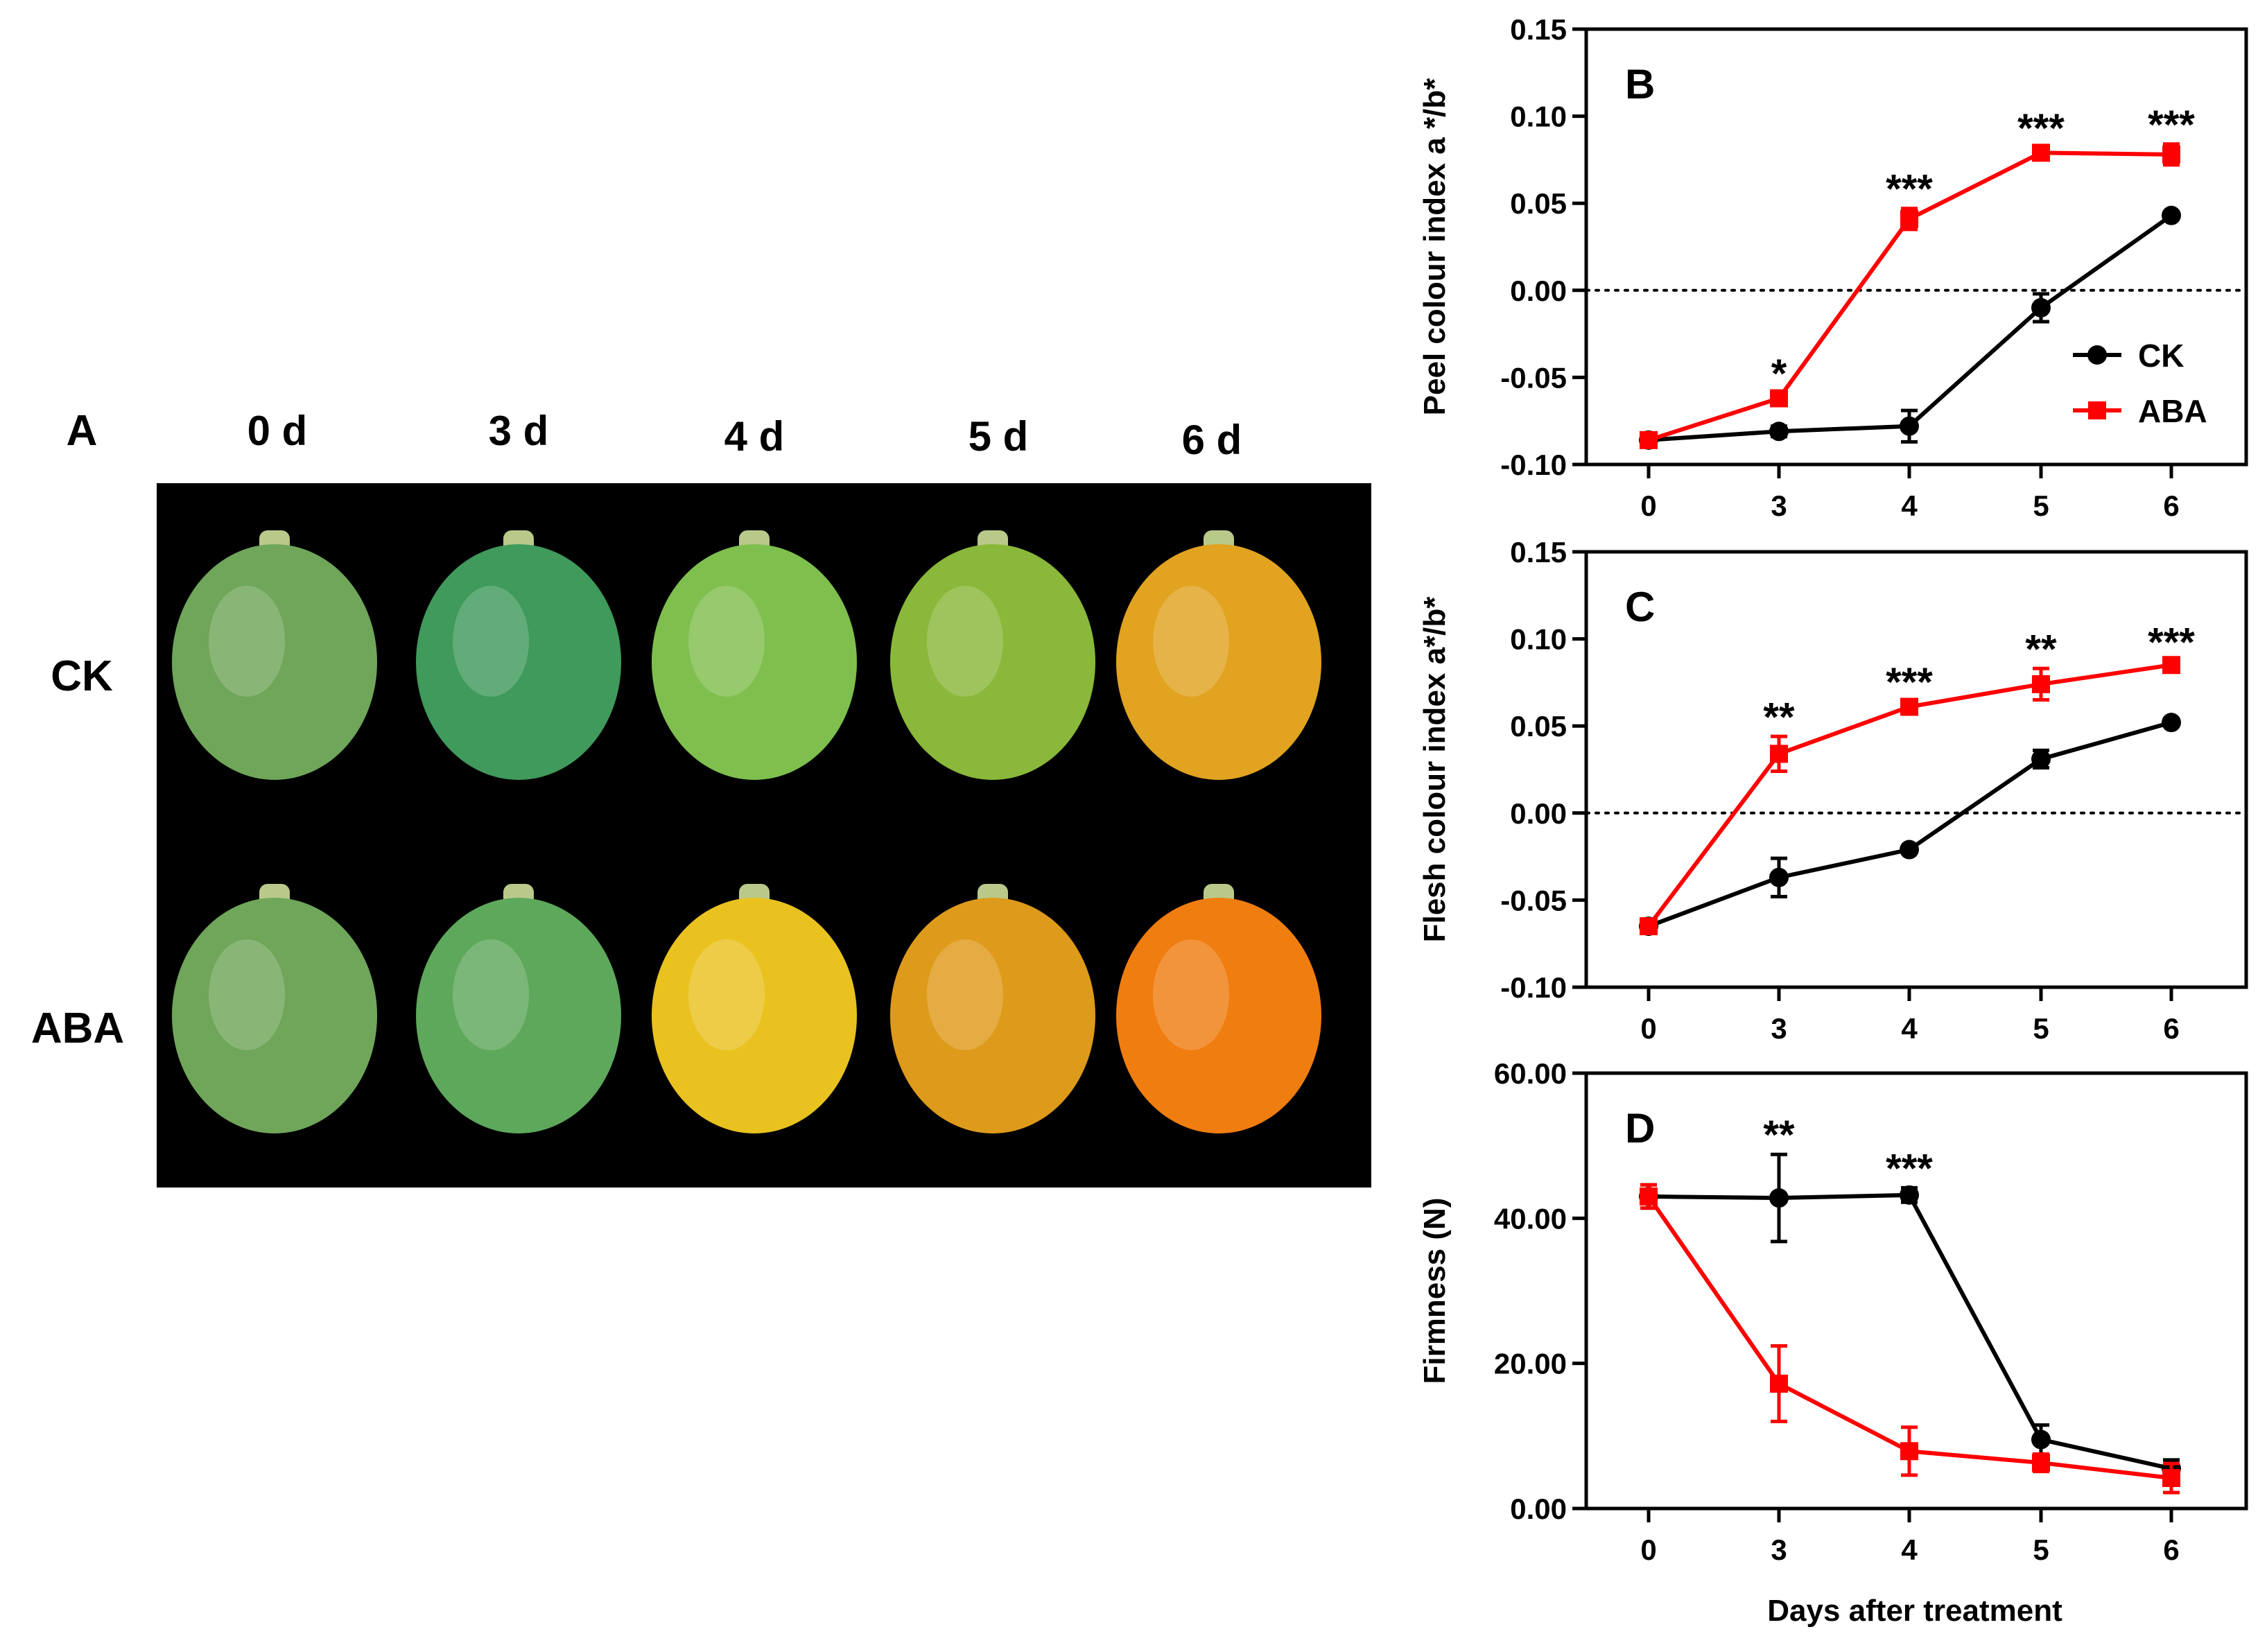 Image resolution: width=2267 pixels, height=1652 pixels. I want to click on row-label-ck: CK, so click(82, 676).